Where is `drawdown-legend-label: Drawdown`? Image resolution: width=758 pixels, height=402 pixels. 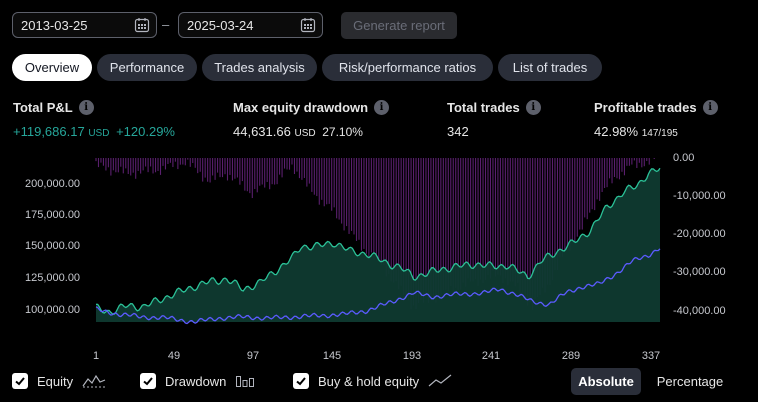 drawdown-legend-label: Drawdown is located at coordinates (196, 381).